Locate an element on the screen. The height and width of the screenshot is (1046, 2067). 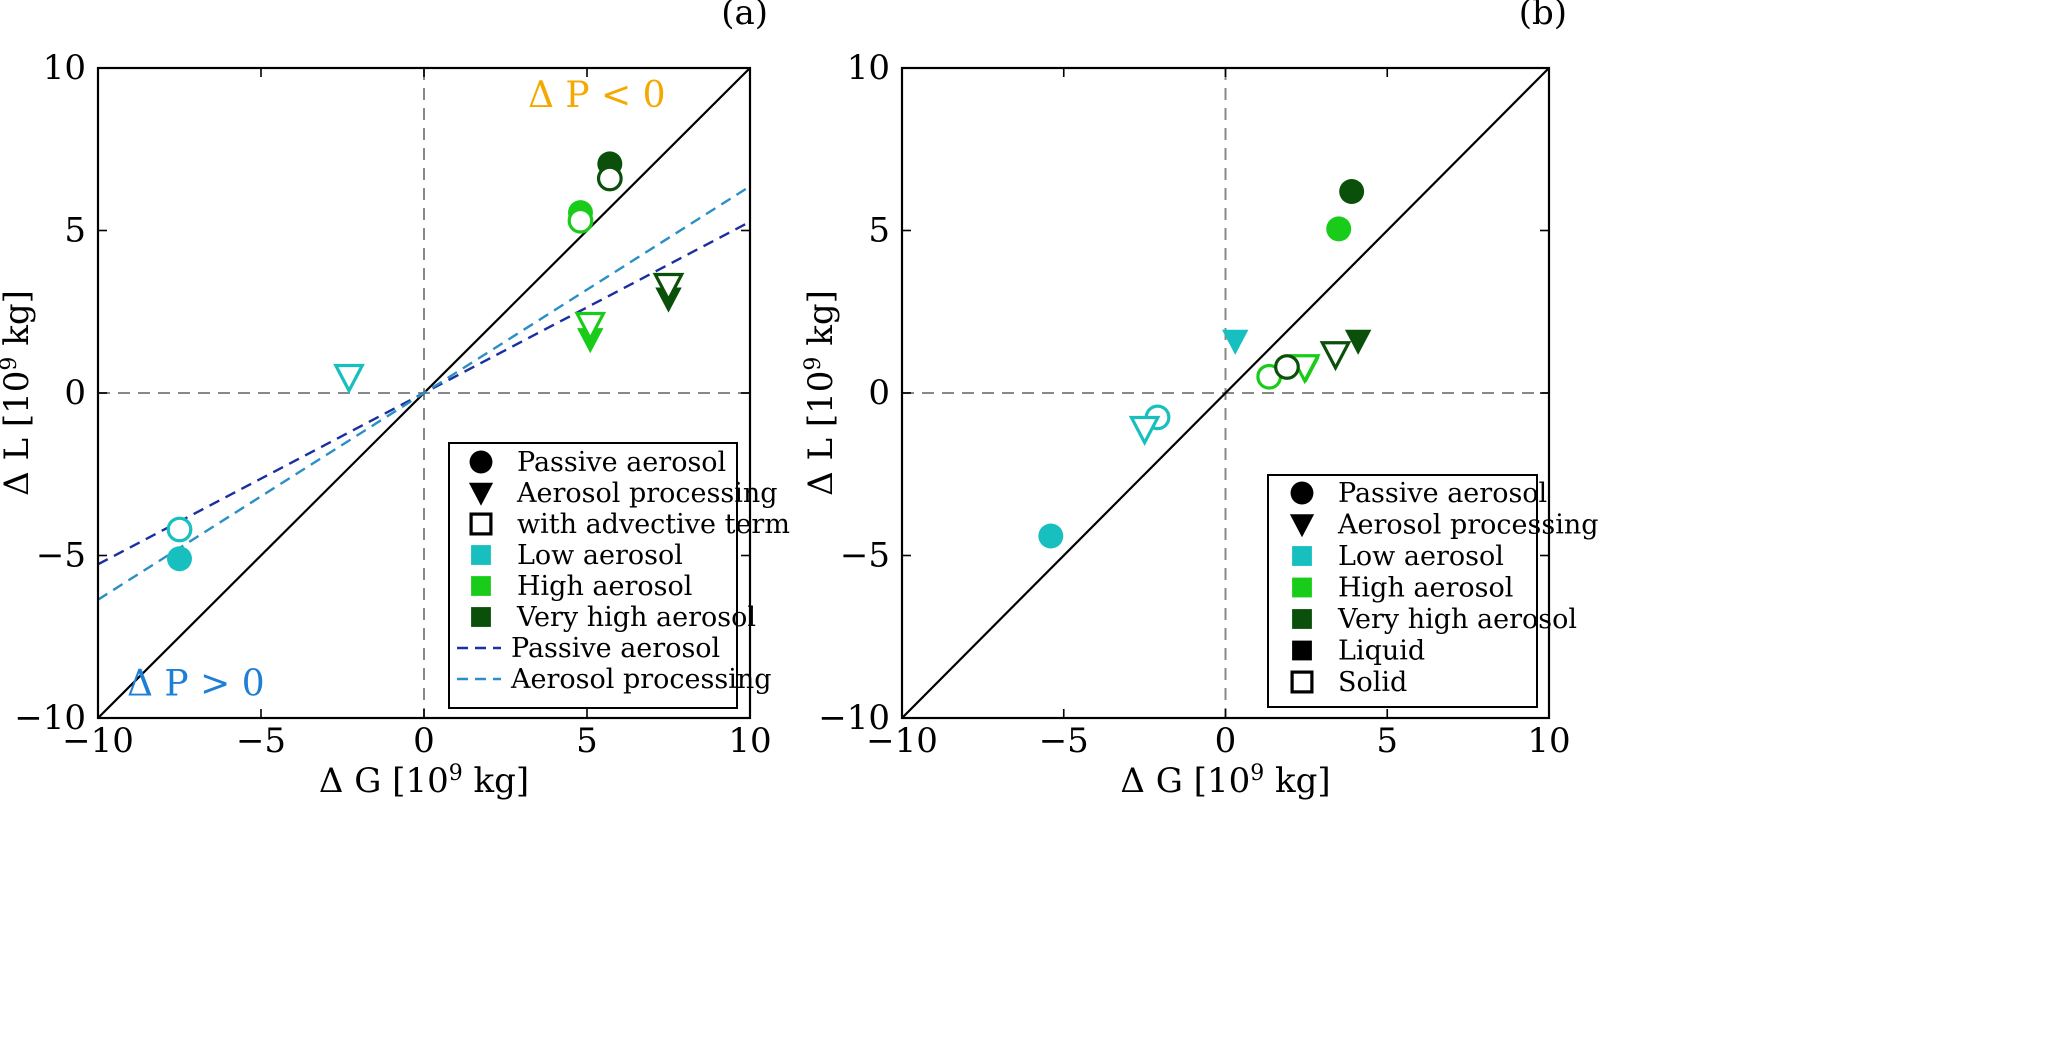
legend-label: Solid is located at coordinates (1372, 682).